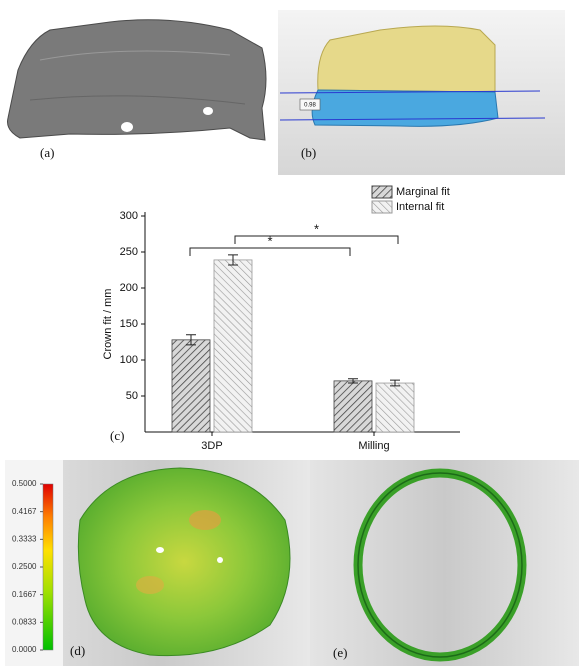 This screenshot has width=579, height=666. Describe the element at coordinates (310, 106) in the screenshot. I see `marker-label: 0.98` at that location.